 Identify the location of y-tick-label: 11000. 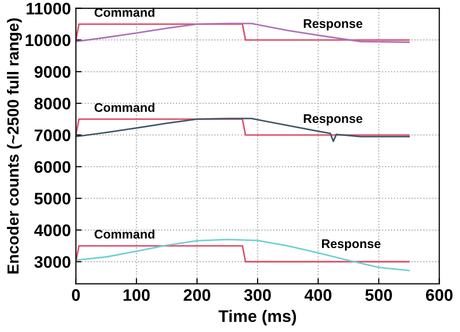
(48, 8).